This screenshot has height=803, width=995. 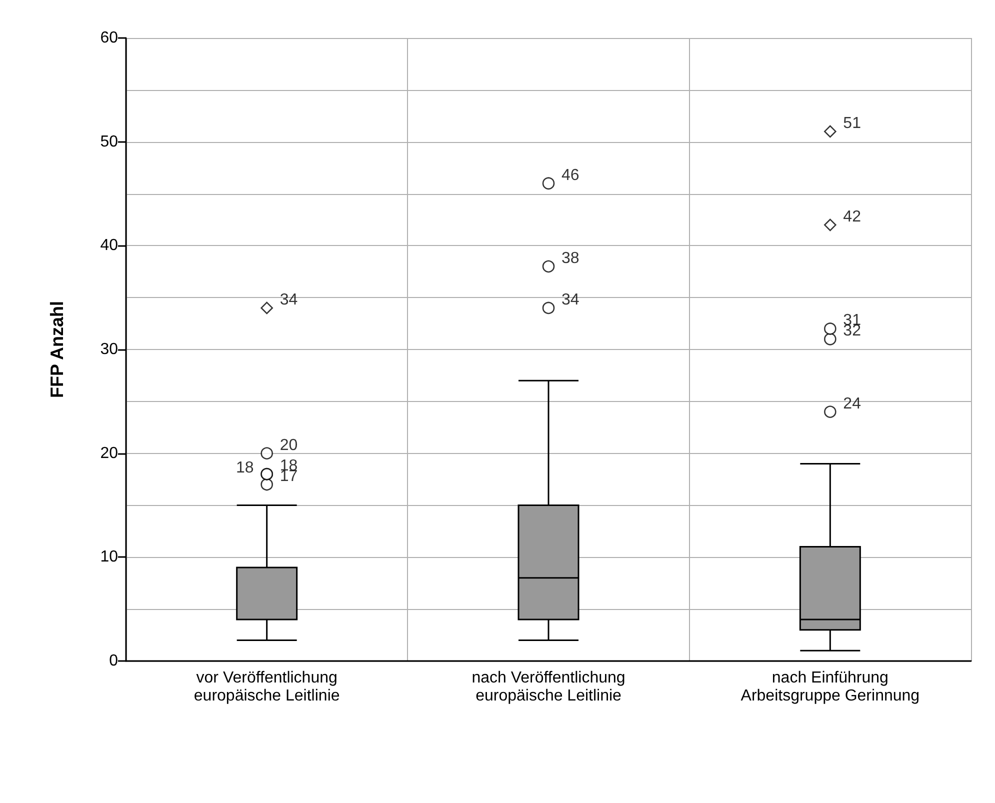 What do you see at coordinates (852, 123) in the screenshot?
I see `annotation: 51` at bounding box center [852, 123].